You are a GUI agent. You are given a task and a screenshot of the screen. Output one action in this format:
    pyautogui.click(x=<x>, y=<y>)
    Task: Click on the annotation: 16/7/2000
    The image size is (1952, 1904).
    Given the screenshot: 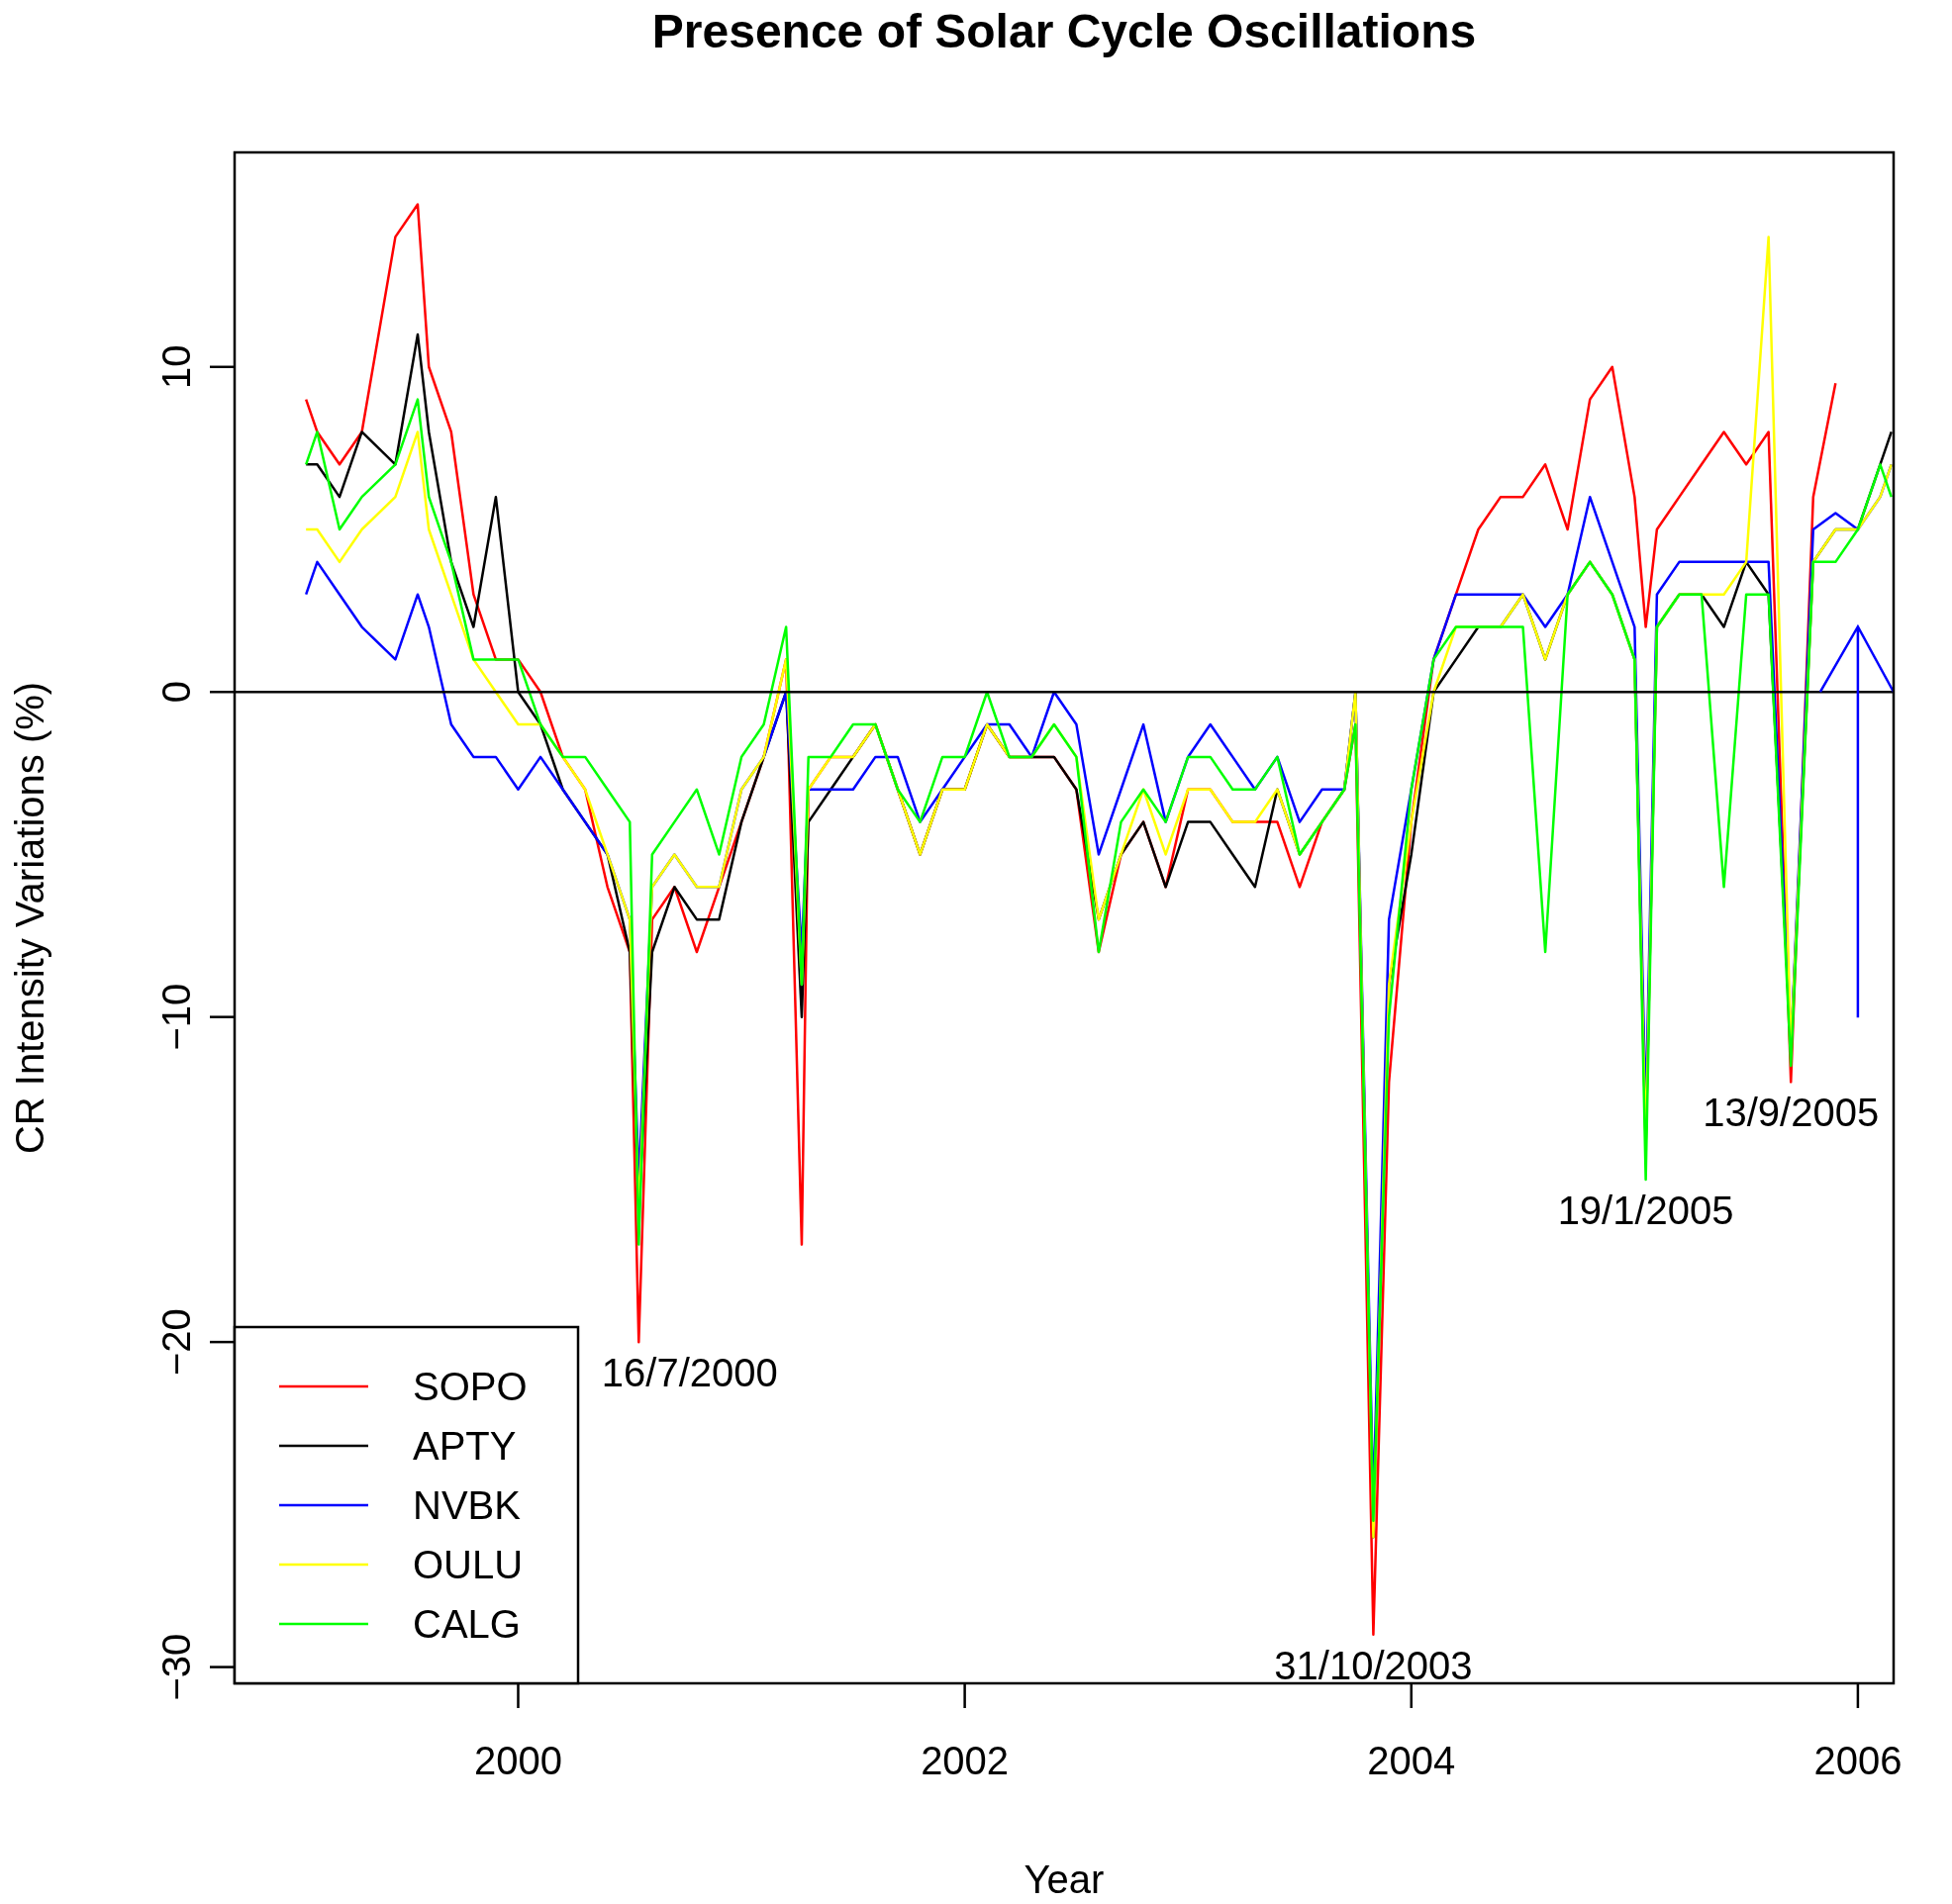 What is the action you would take?
    pyautogui.click(x=690, y=1373)
    